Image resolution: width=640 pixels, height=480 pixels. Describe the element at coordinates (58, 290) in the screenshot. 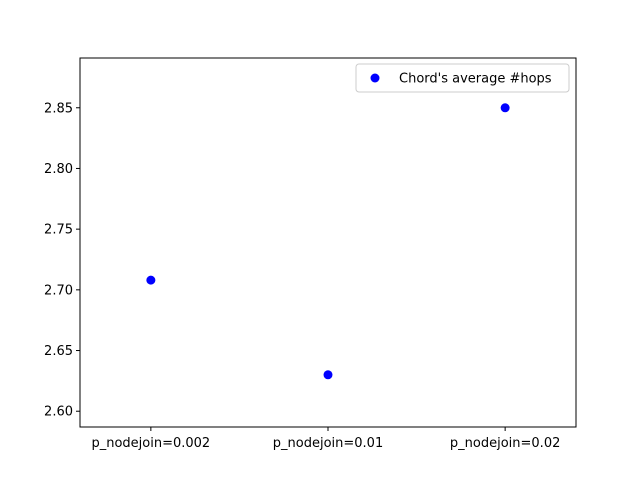

I see `y-tick-label: 2.70` at that location.